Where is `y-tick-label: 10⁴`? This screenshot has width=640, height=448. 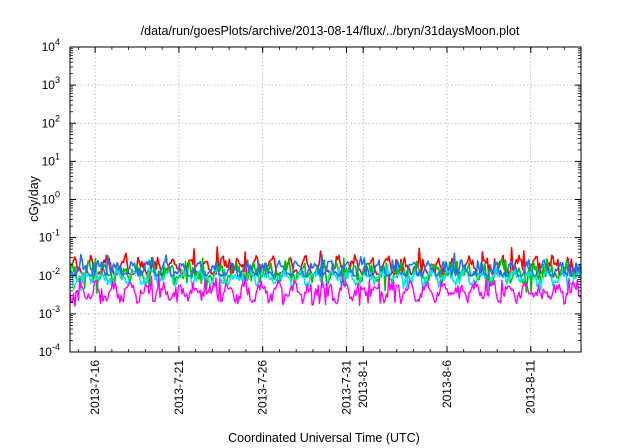
y-tick-label: 10⁴ is located at coordinates (51, 45).